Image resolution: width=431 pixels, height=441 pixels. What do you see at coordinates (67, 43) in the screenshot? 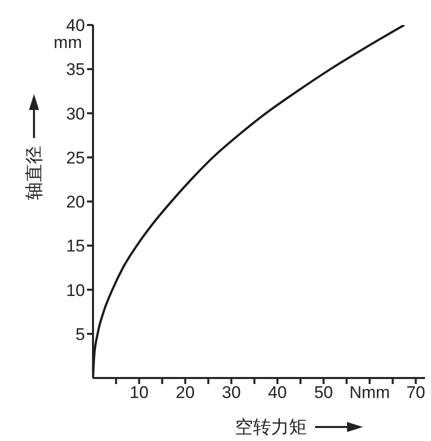
I see `text: mm` at bounding box center [67, 43].